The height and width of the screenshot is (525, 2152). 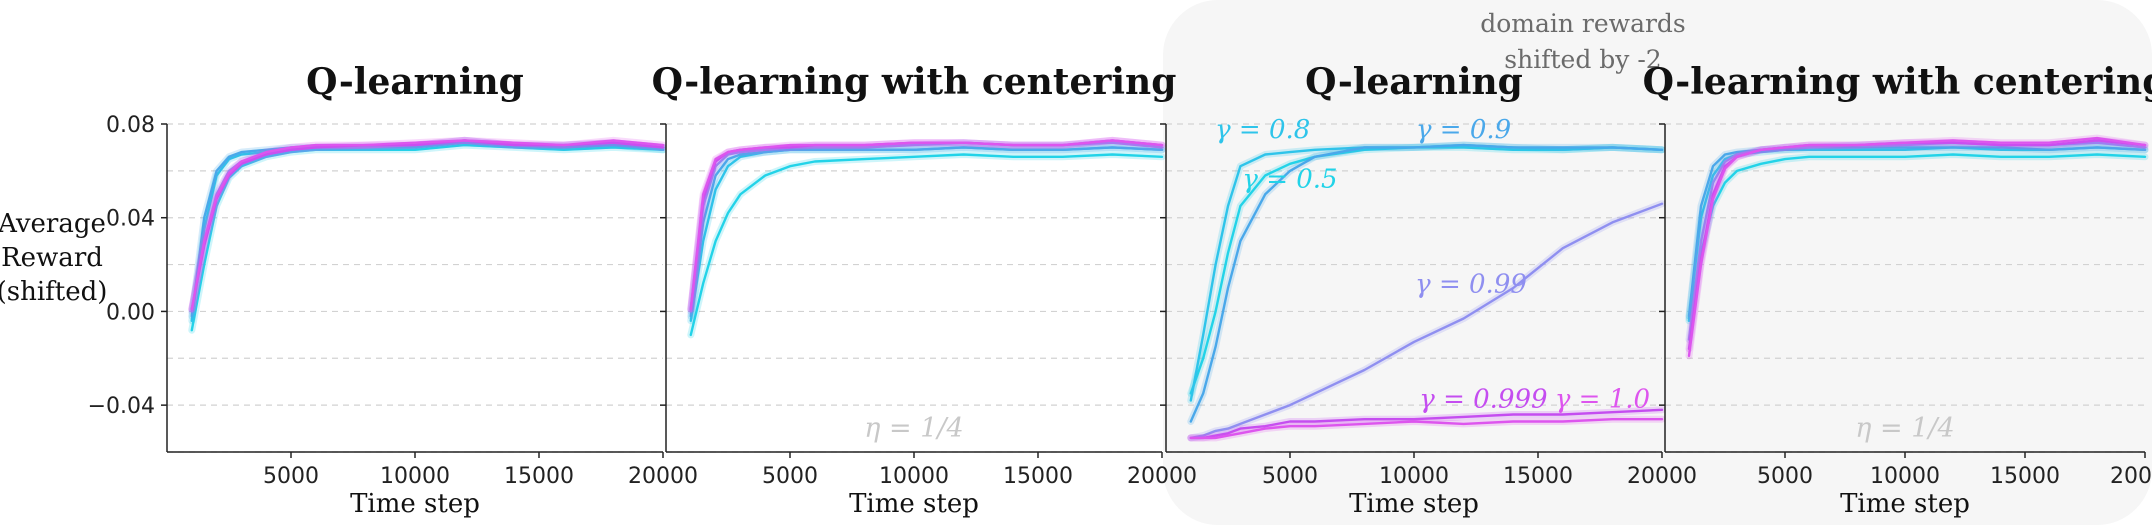 I want to click on y-tick-label: 0.00, so click(x=130, y=312).